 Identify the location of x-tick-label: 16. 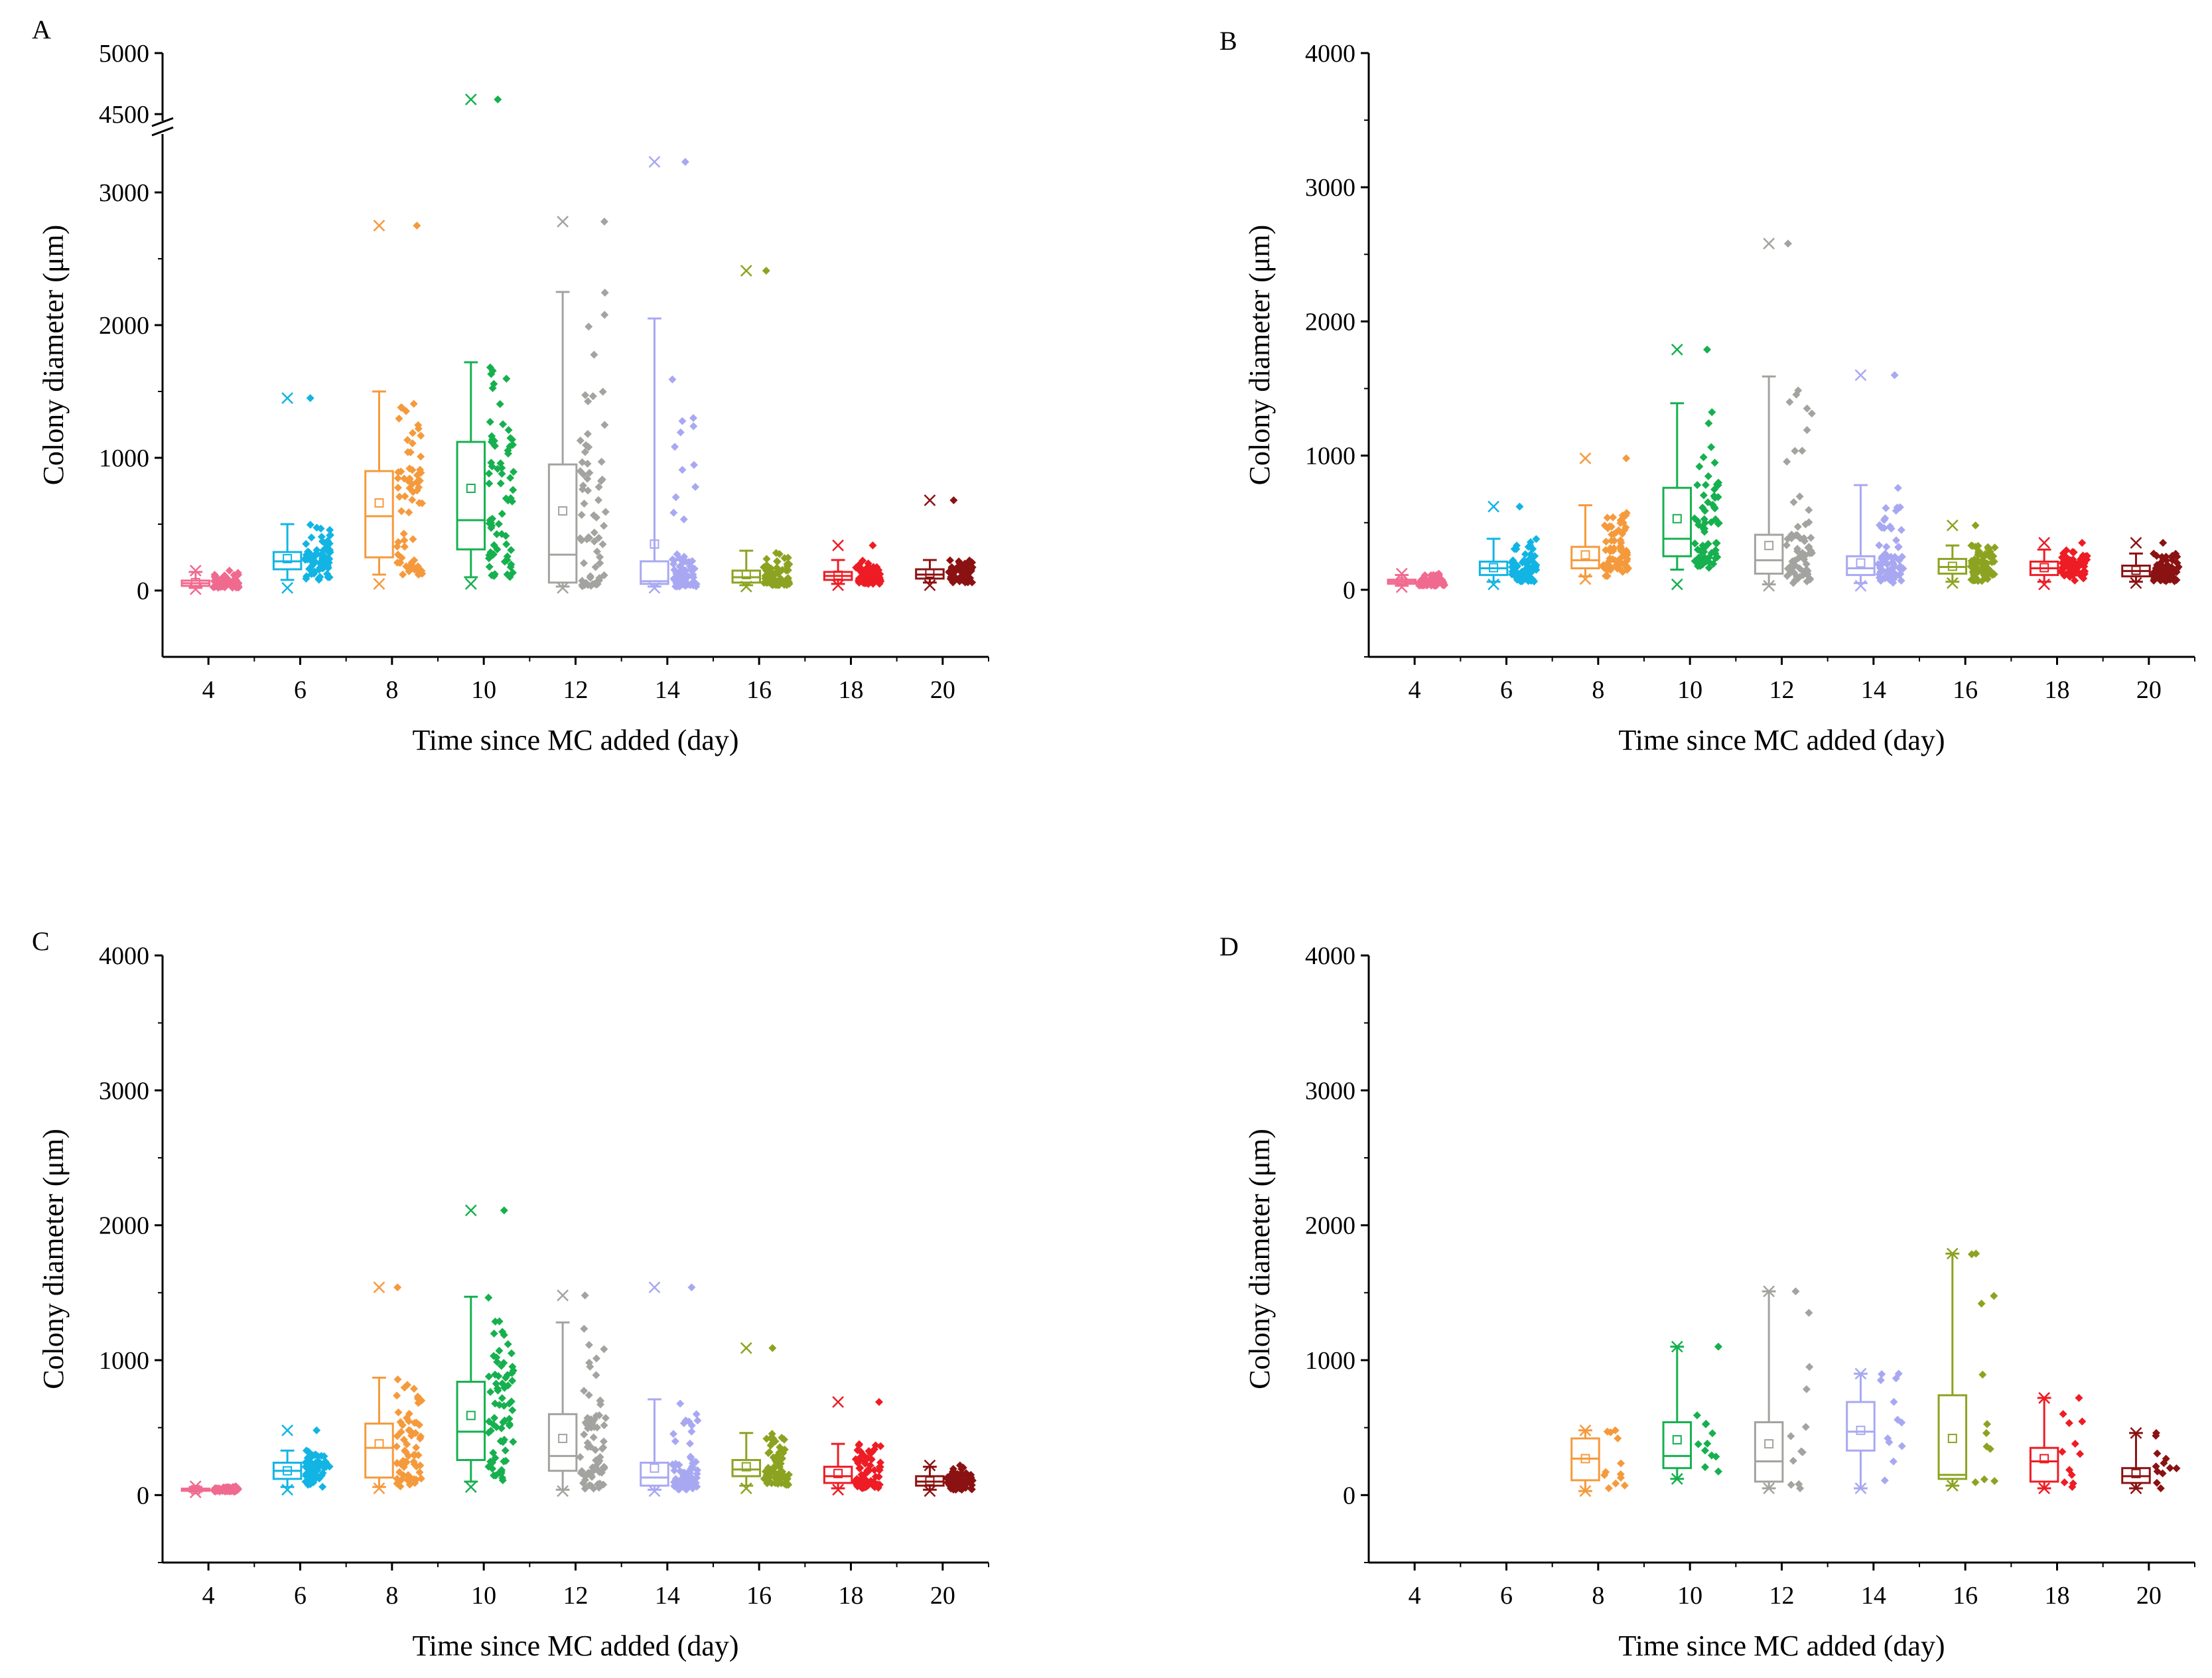
(1965, 690).